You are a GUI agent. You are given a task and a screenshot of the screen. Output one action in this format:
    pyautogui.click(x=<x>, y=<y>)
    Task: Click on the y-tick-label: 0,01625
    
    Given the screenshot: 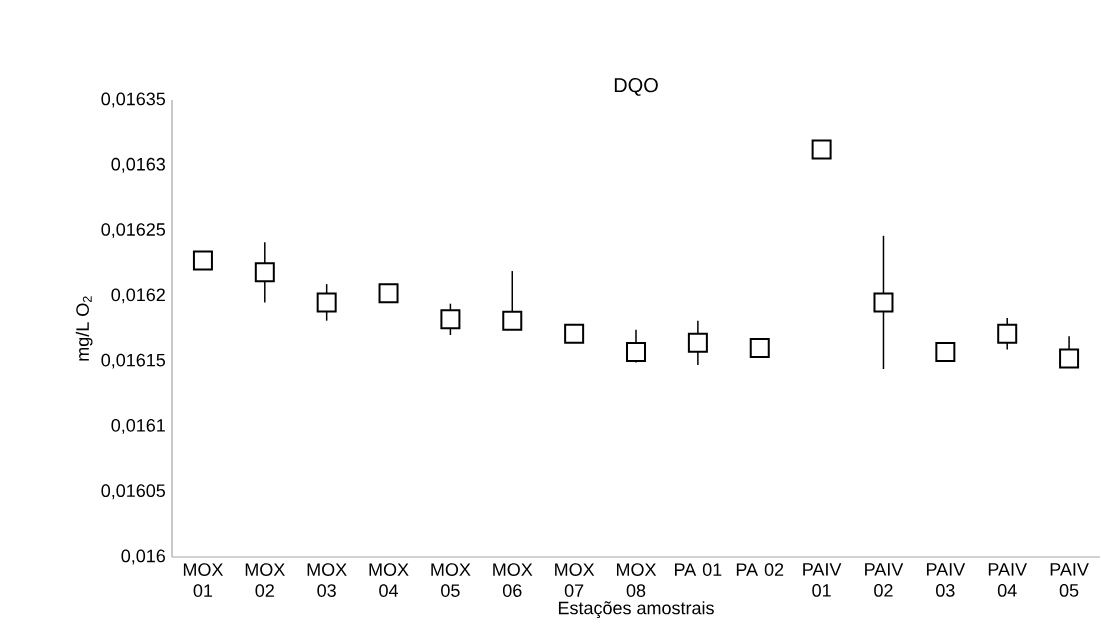 What is the action you would take?
    pyautogui.click(x=133, y=230)
    